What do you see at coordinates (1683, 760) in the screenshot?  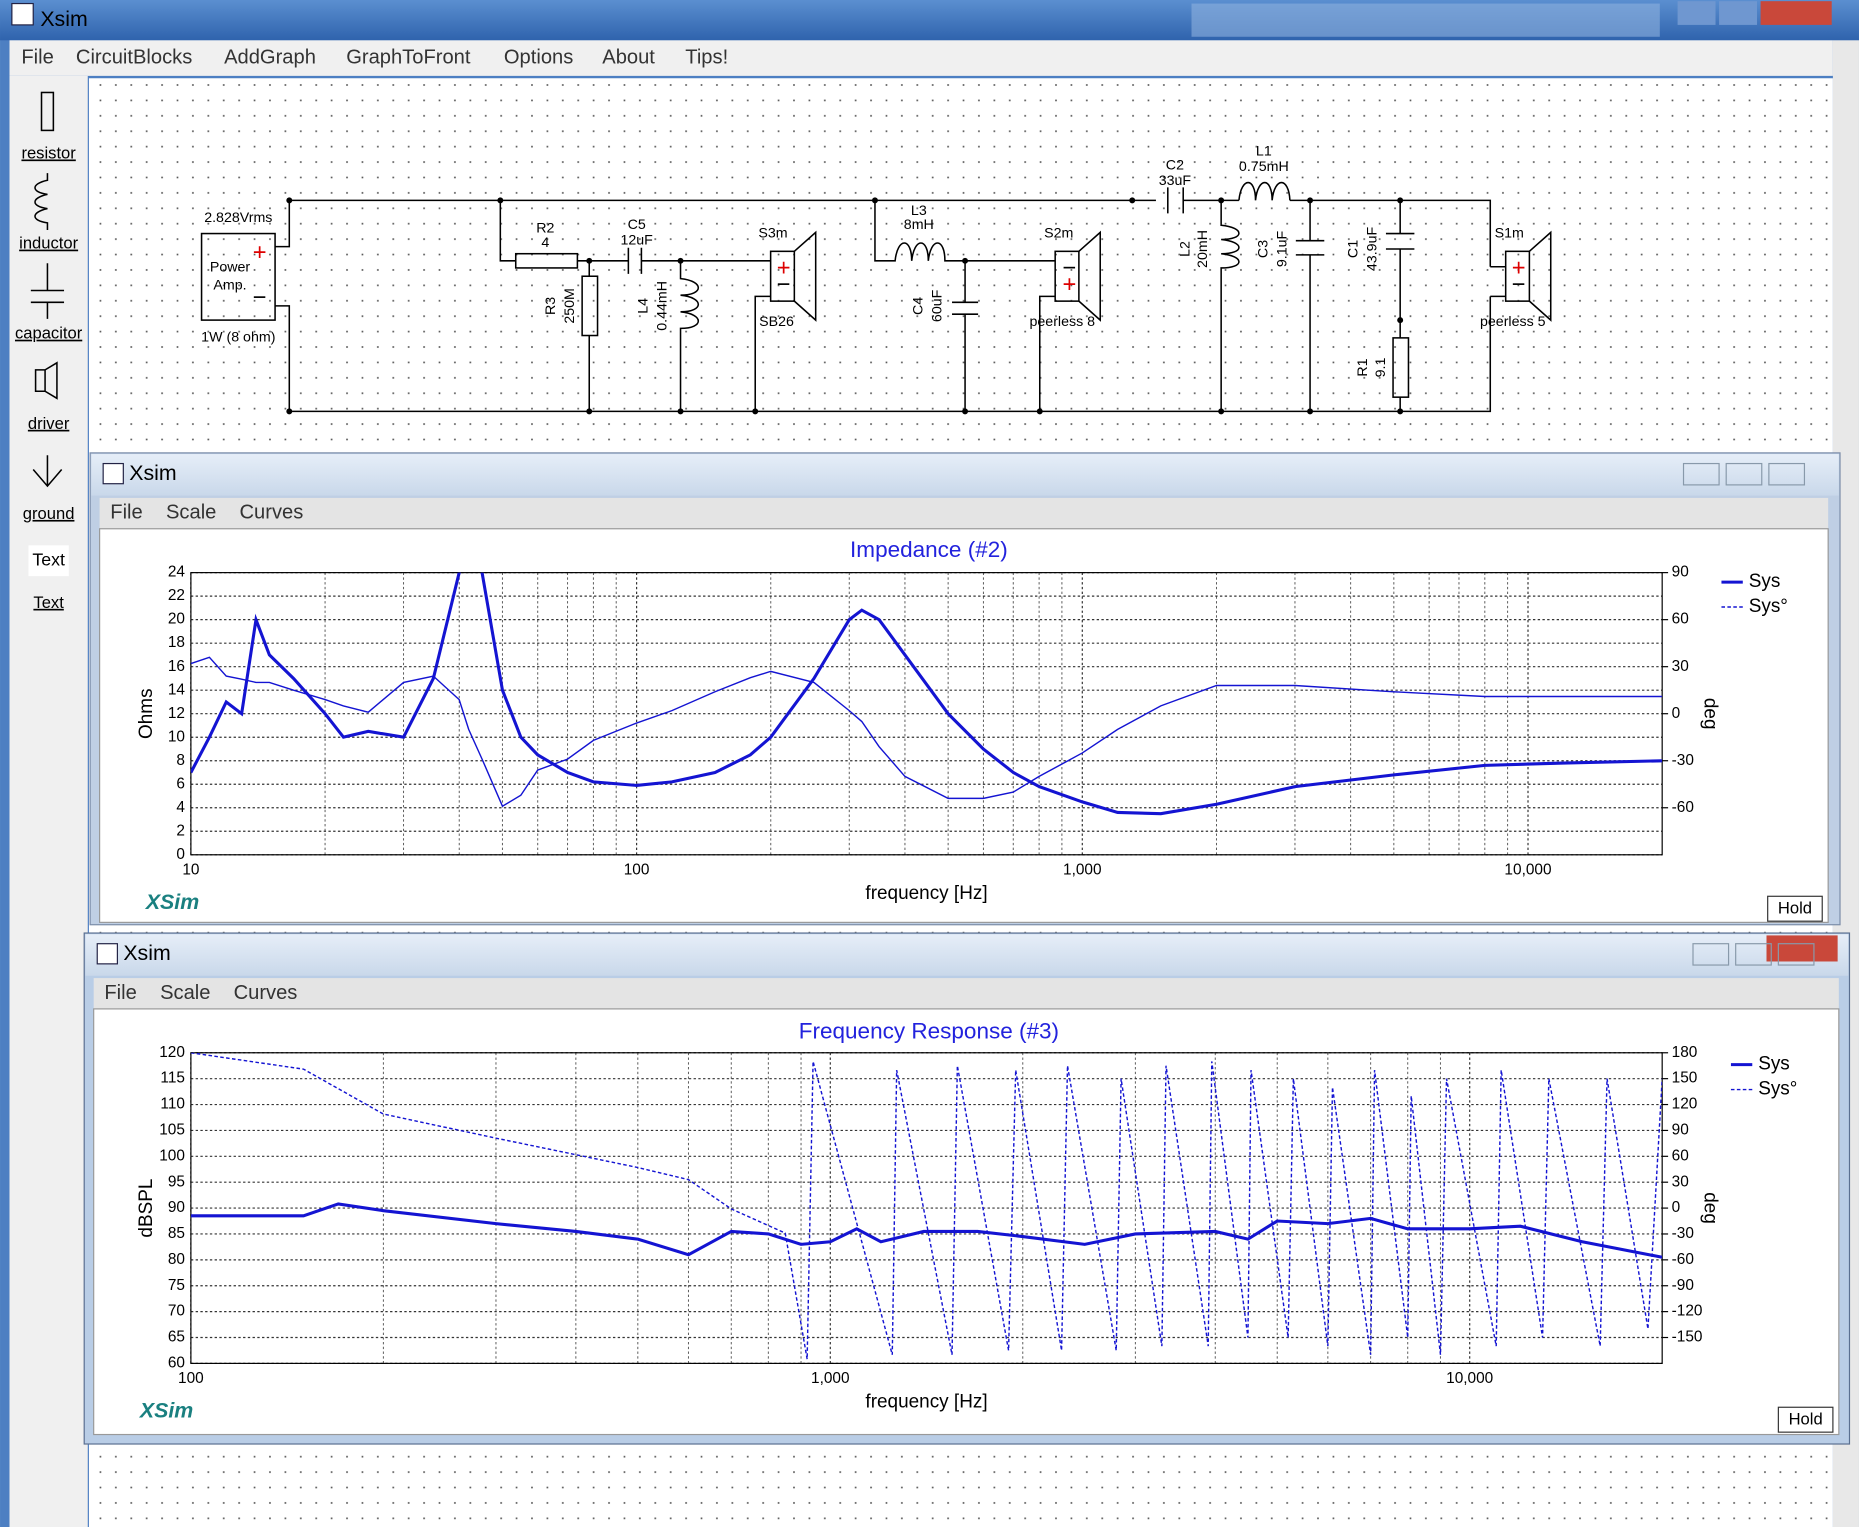 I see `y2-tick-label: -30` at bounding box center [1683, 760].